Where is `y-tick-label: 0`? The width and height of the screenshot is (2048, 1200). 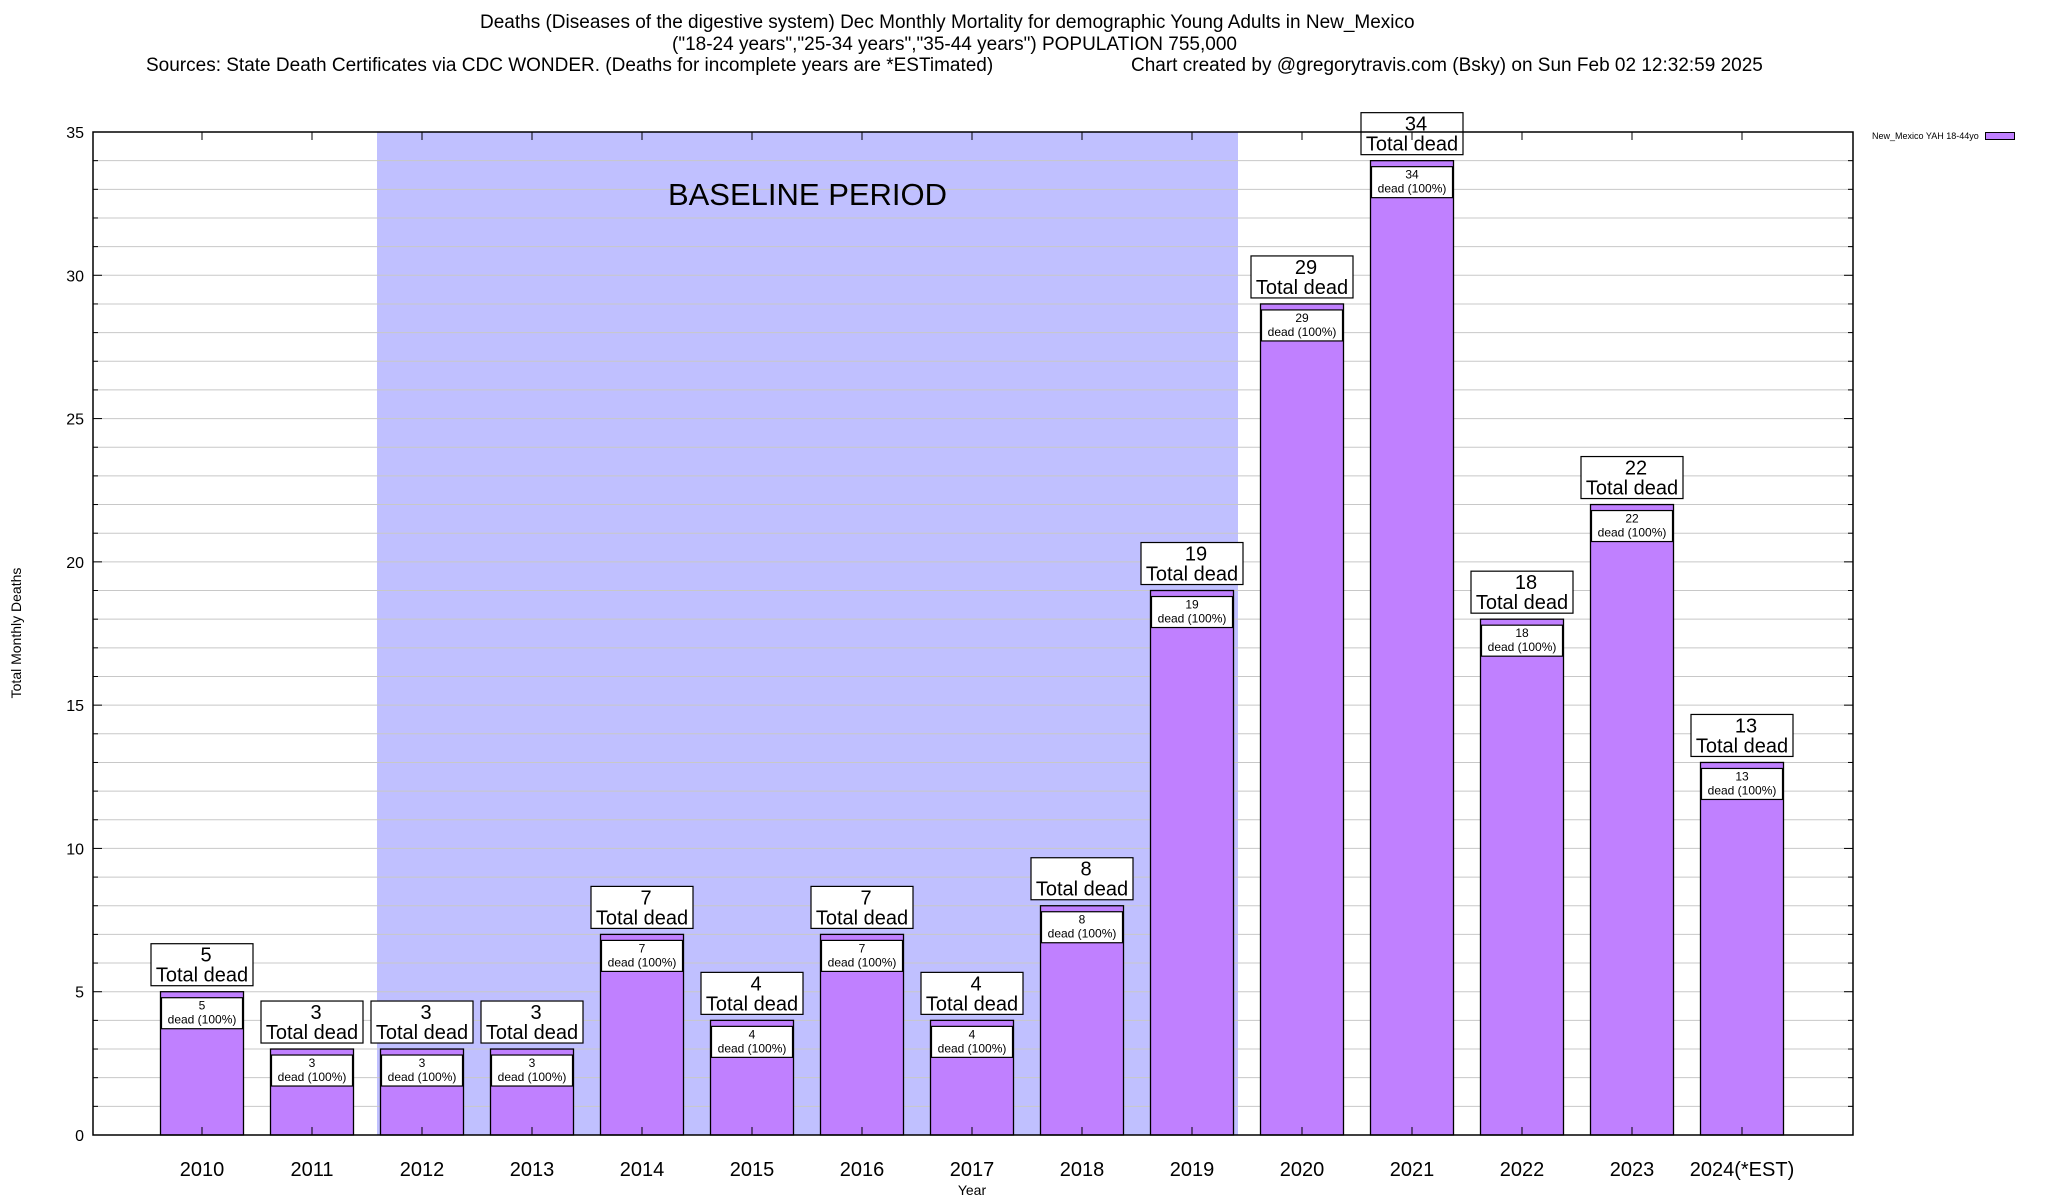 y-tick-label: 0 is located at coordinates (79, 1136).